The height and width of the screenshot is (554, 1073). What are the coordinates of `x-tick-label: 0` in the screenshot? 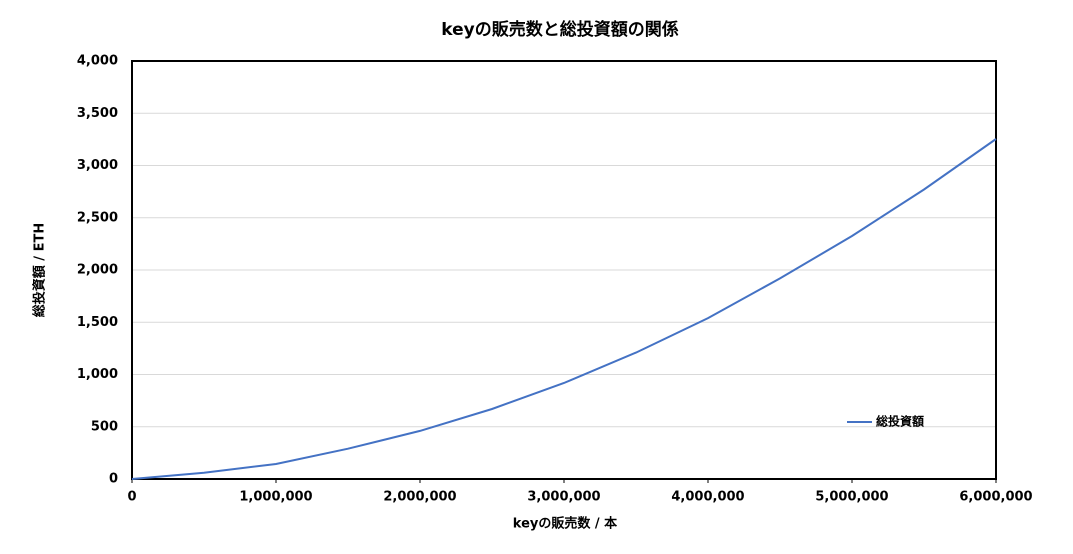 It's located at (131, 497).